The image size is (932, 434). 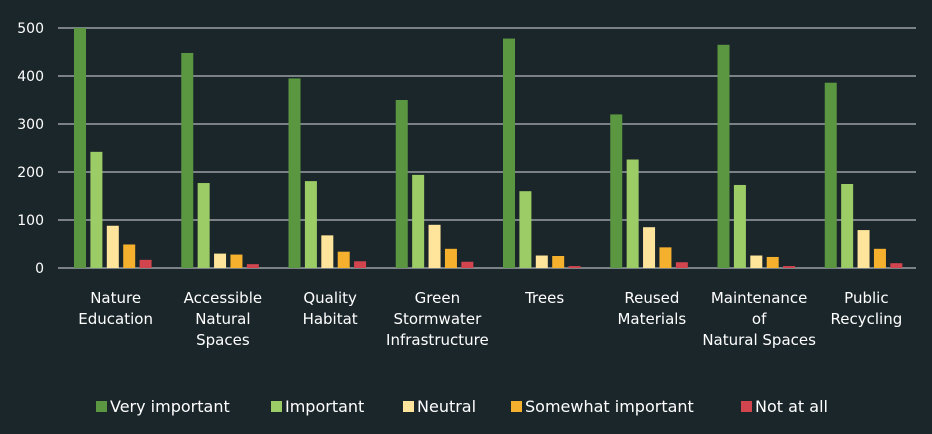 What do you see at coordinates (30, 125) in the screenshot?
I see `y-tick-label: 300` at bounding box center [30, 125].